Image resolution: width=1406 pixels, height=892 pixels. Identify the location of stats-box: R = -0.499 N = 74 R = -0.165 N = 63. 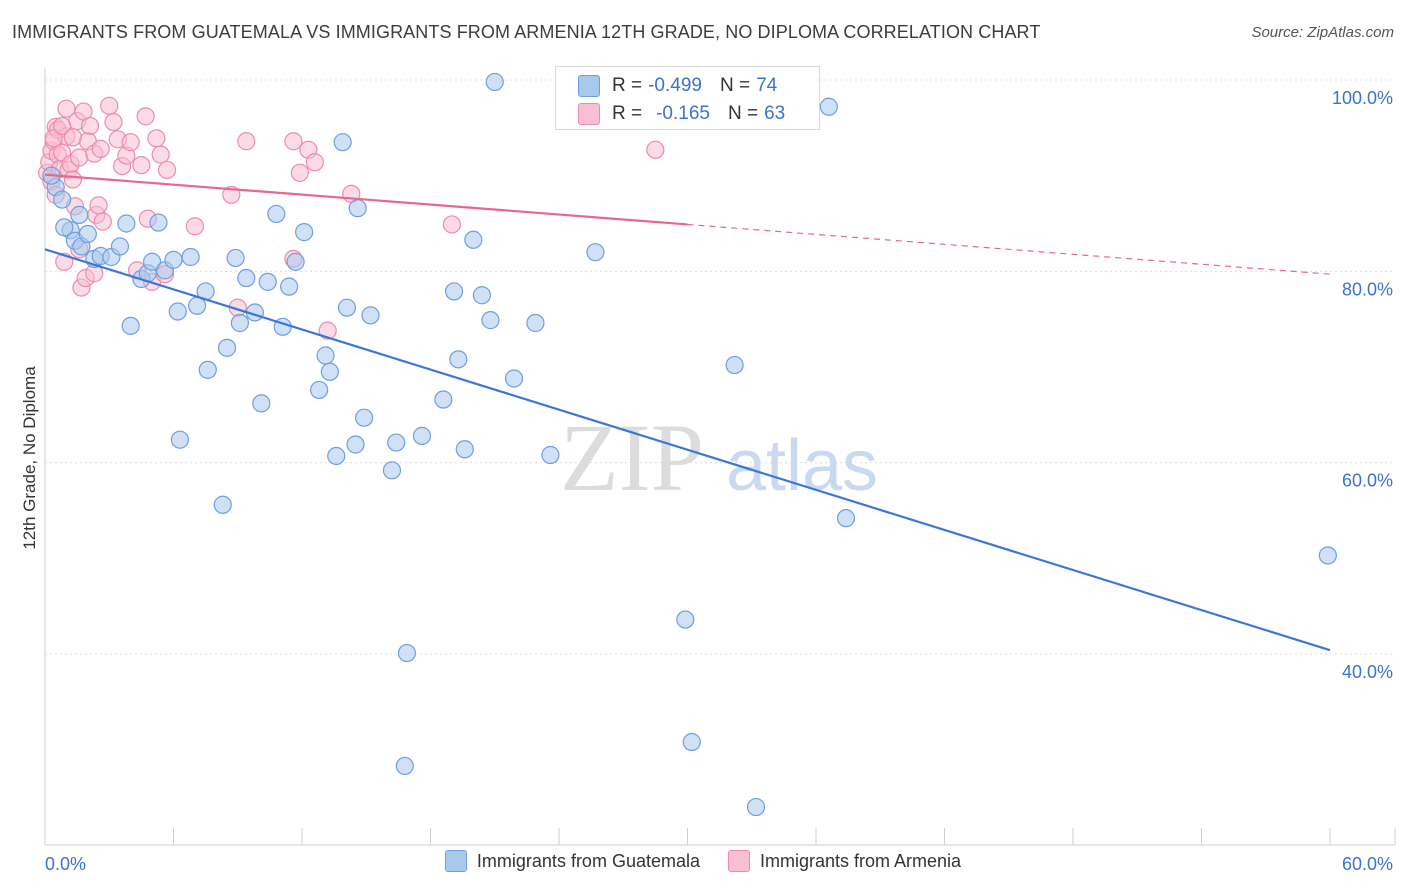
(687, 98).